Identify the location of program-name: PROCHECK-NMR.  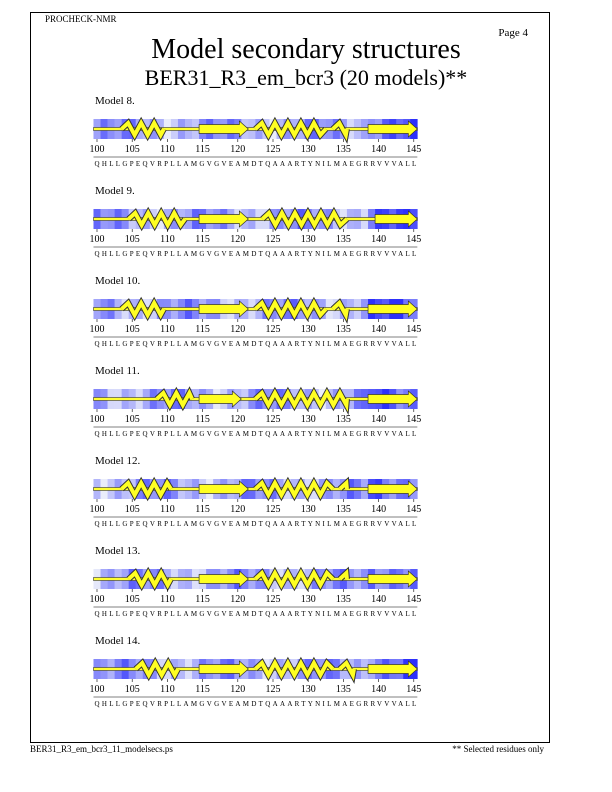
(81, 19).